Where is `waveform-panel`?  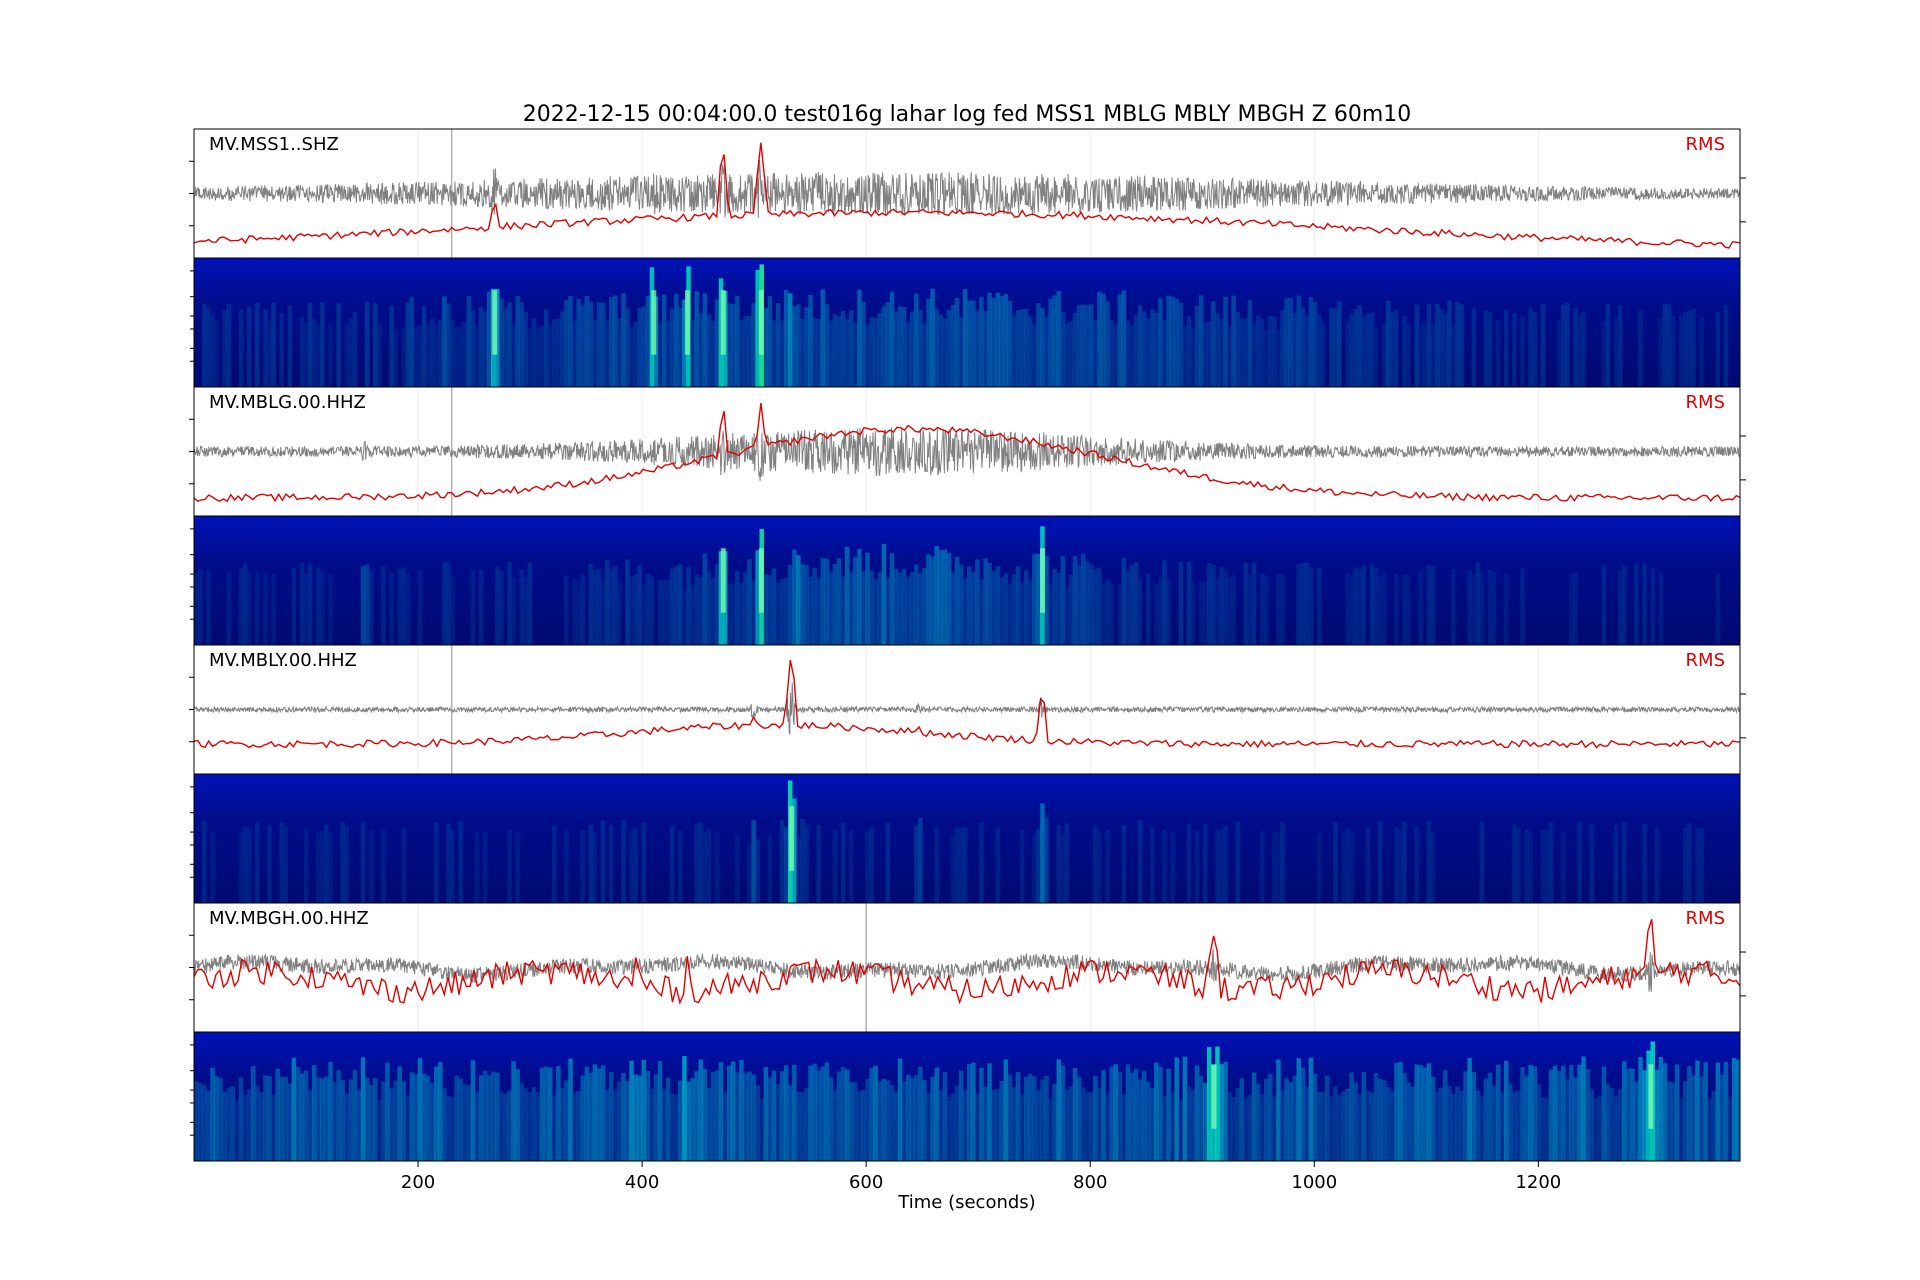
waveform-panel is located at coordinates (967, 967).